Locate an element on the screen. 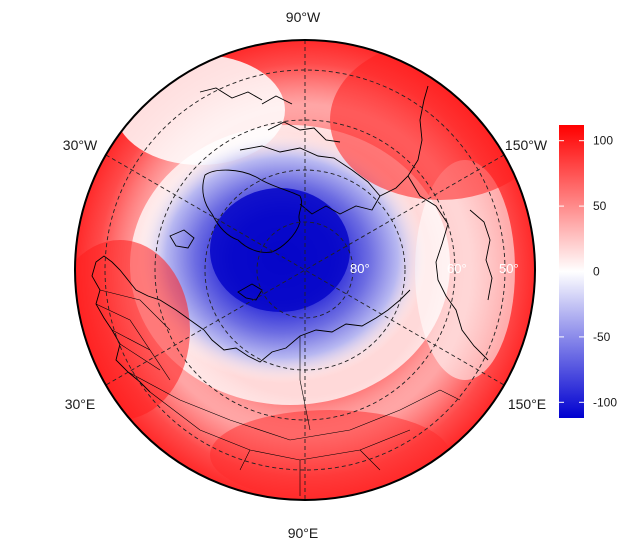  polar-low-core is located at coordinates (280, 250).